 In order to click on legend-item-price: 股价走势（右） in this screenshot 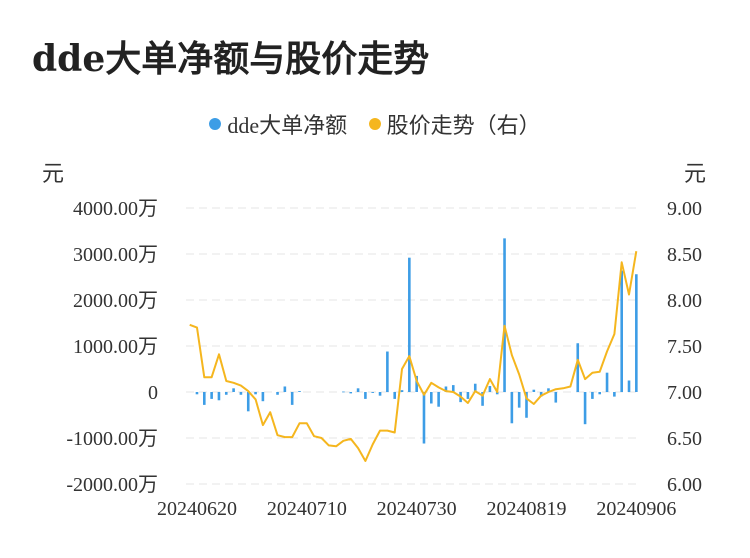, I will do `click(454, 124)`.